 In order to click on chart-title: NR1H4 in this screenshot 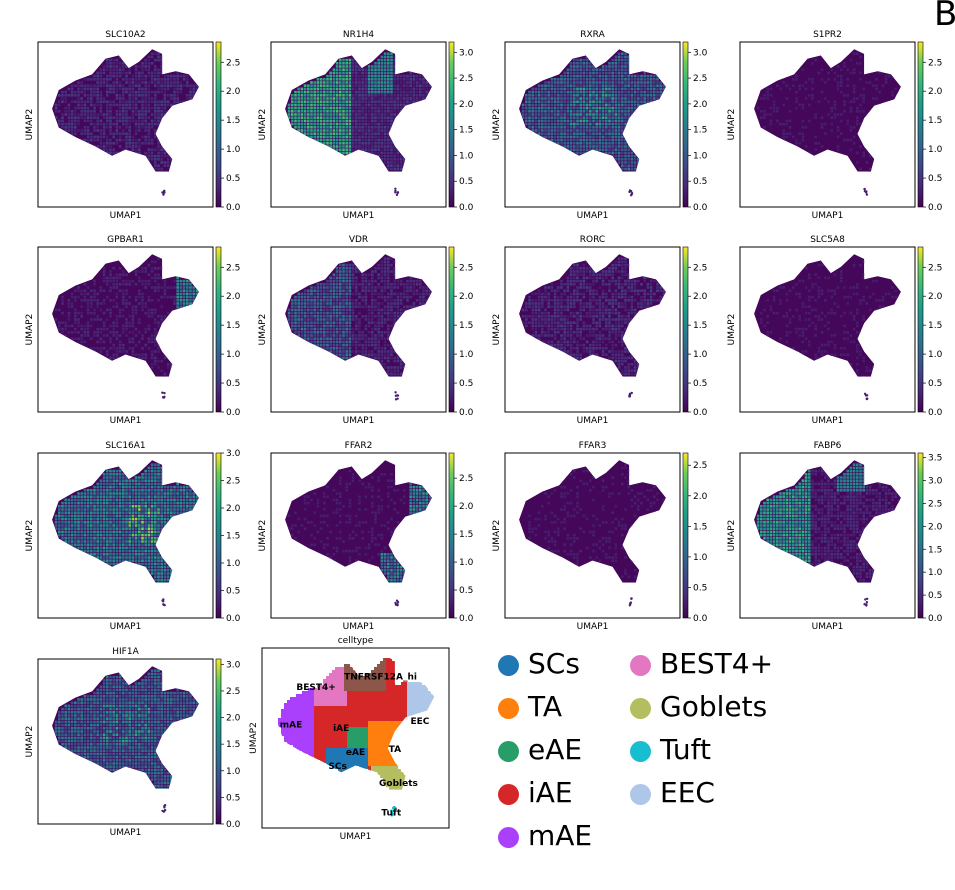, I will do `click(358, 35)`.